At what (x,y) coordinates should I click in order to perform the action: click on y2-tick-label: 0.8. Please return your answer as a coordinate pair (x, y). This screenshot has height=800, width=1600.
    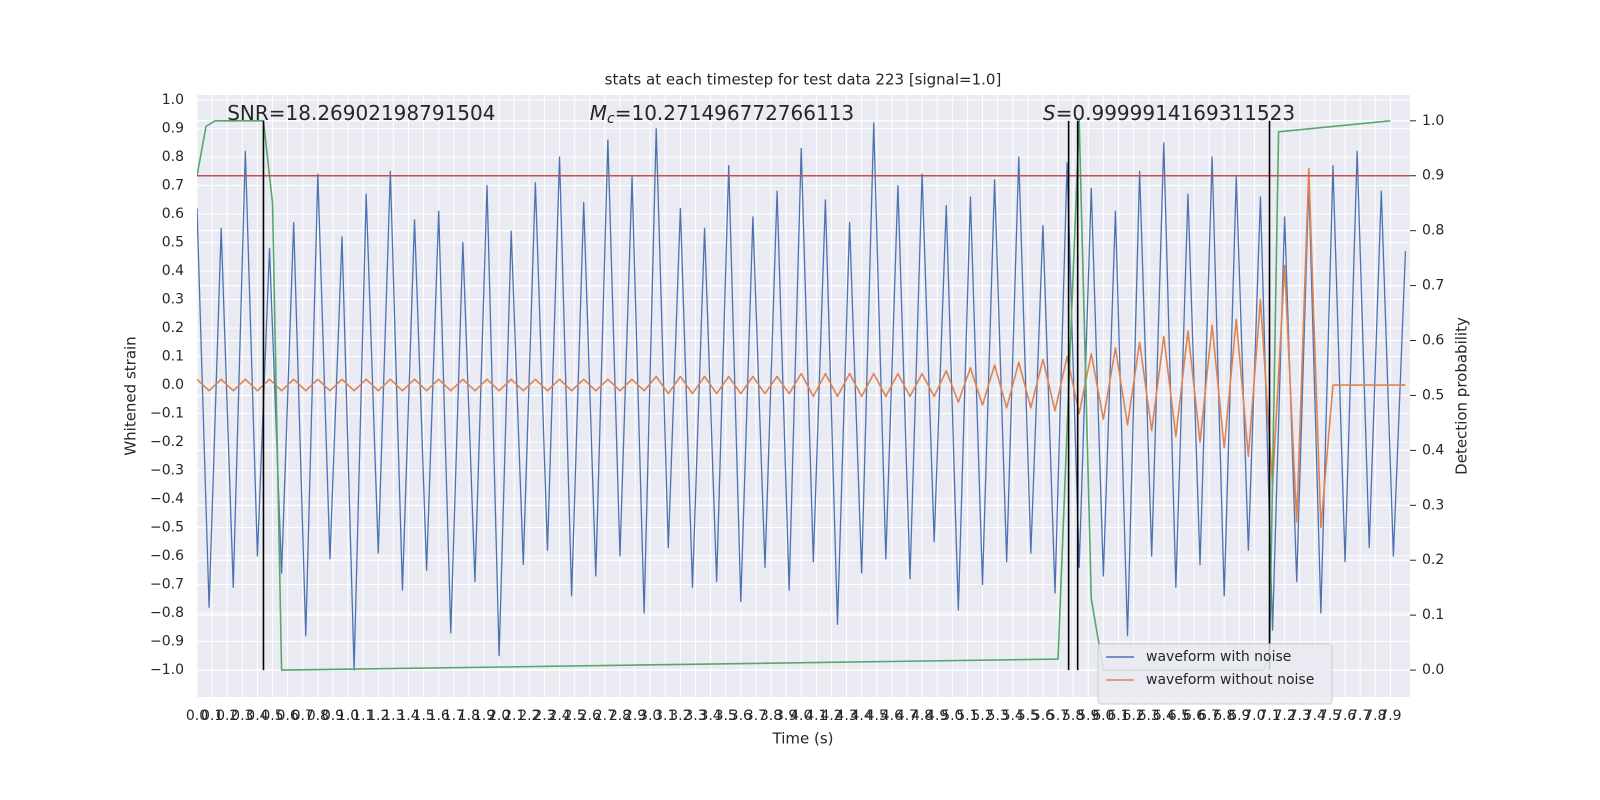
    Looking at the image, I should click on (1433, 231).